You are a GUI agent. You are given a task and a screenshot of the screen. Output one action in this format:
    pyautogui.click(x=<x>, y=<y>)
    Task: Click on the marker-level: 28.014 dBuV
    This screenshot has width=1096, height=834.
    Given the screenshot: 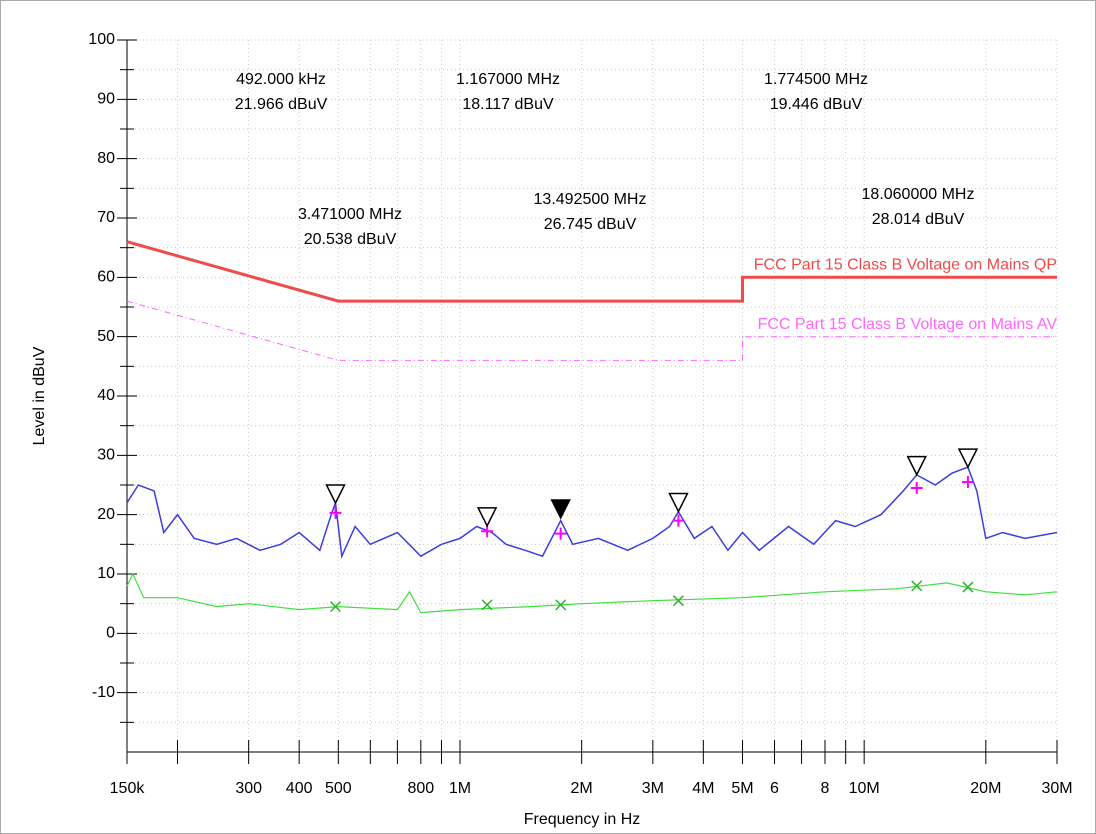 What is the action you would take?
    pyautogui.click(x=918, y=219)
    